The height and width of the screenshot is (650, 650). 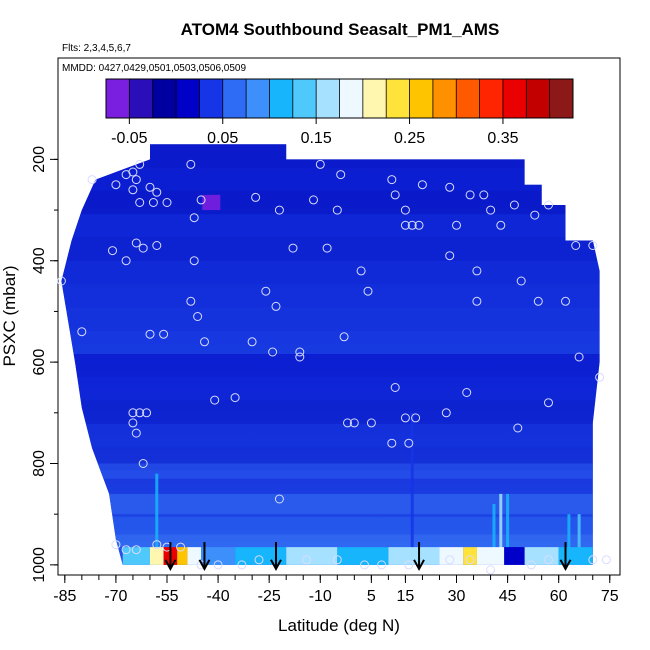 What do you see at coordinates (218, 596) in the screenshot?
I see `x-tick-label: -40` at bounding box center [218, 596].